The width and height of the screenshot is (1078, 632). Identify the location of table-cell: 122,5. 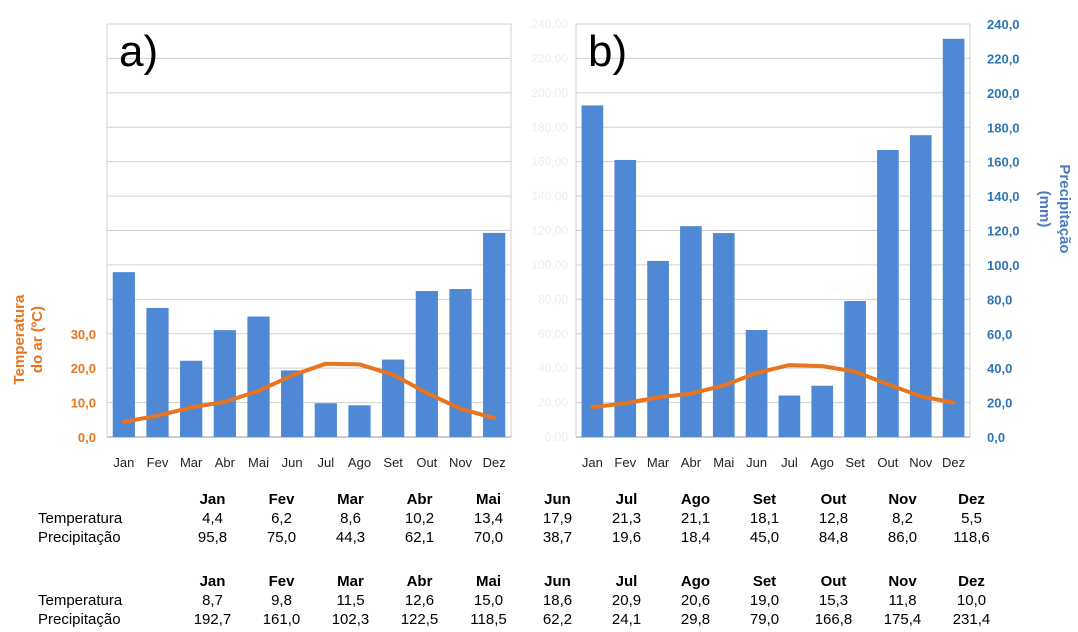
(419, 619).